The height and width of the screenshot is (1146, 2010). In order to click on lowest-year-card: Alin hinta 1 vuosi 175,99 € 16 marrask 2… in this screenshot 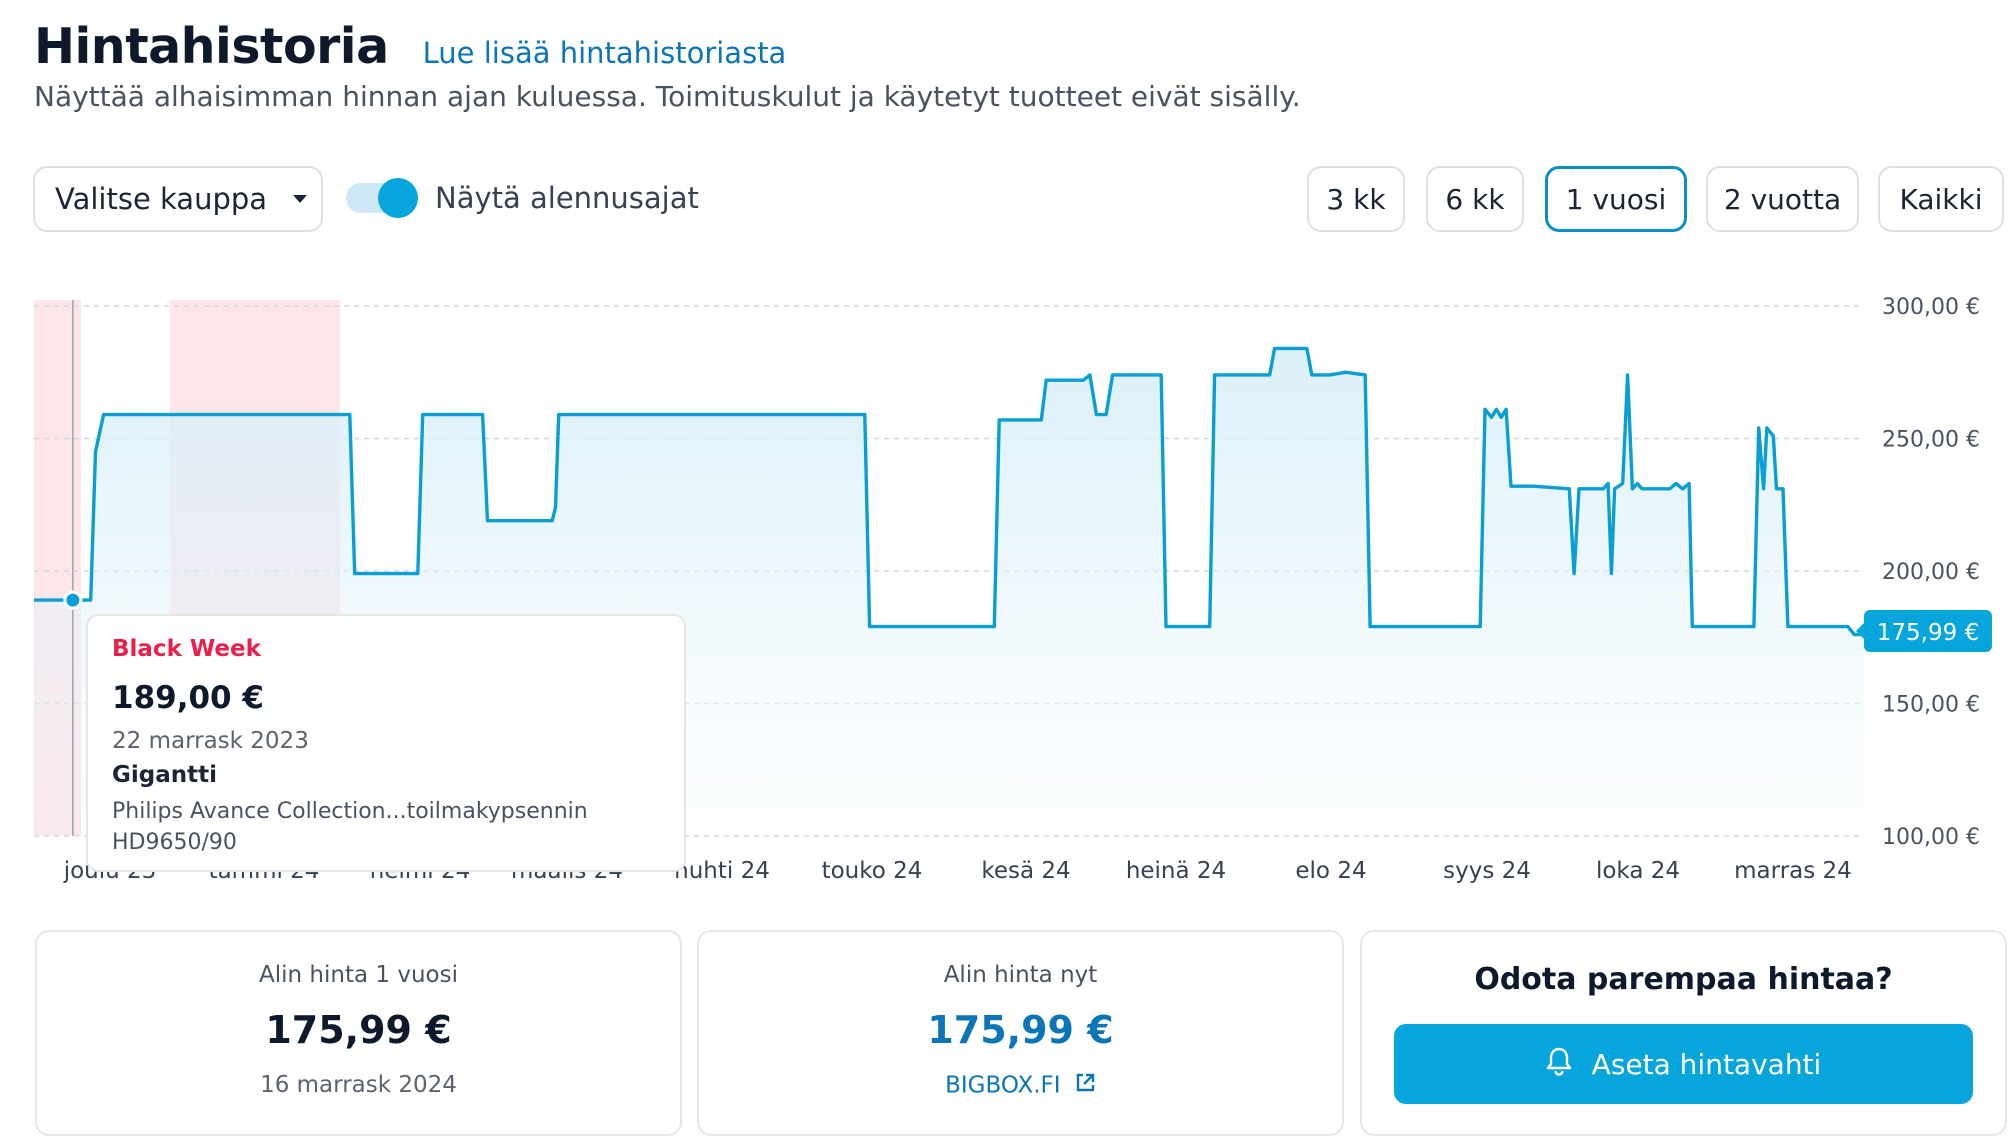, I will do `click(358, 1033)`.